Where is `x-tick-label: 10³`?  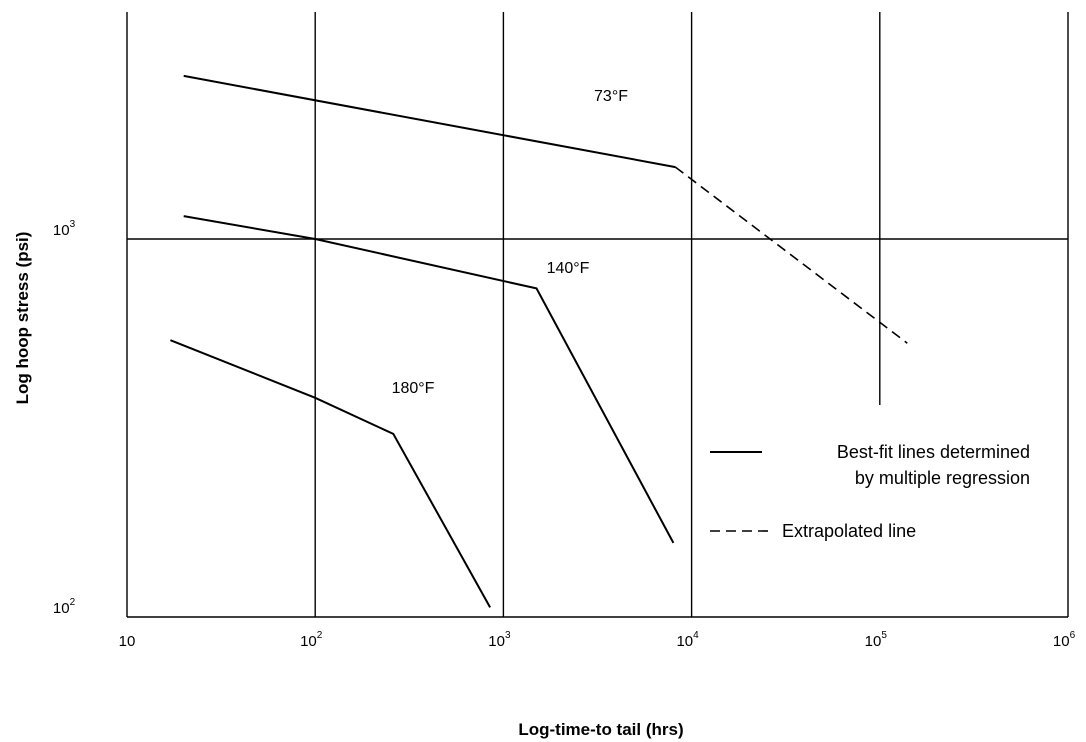 x-tick-label: 10³ is located at coordinates (499, 640).